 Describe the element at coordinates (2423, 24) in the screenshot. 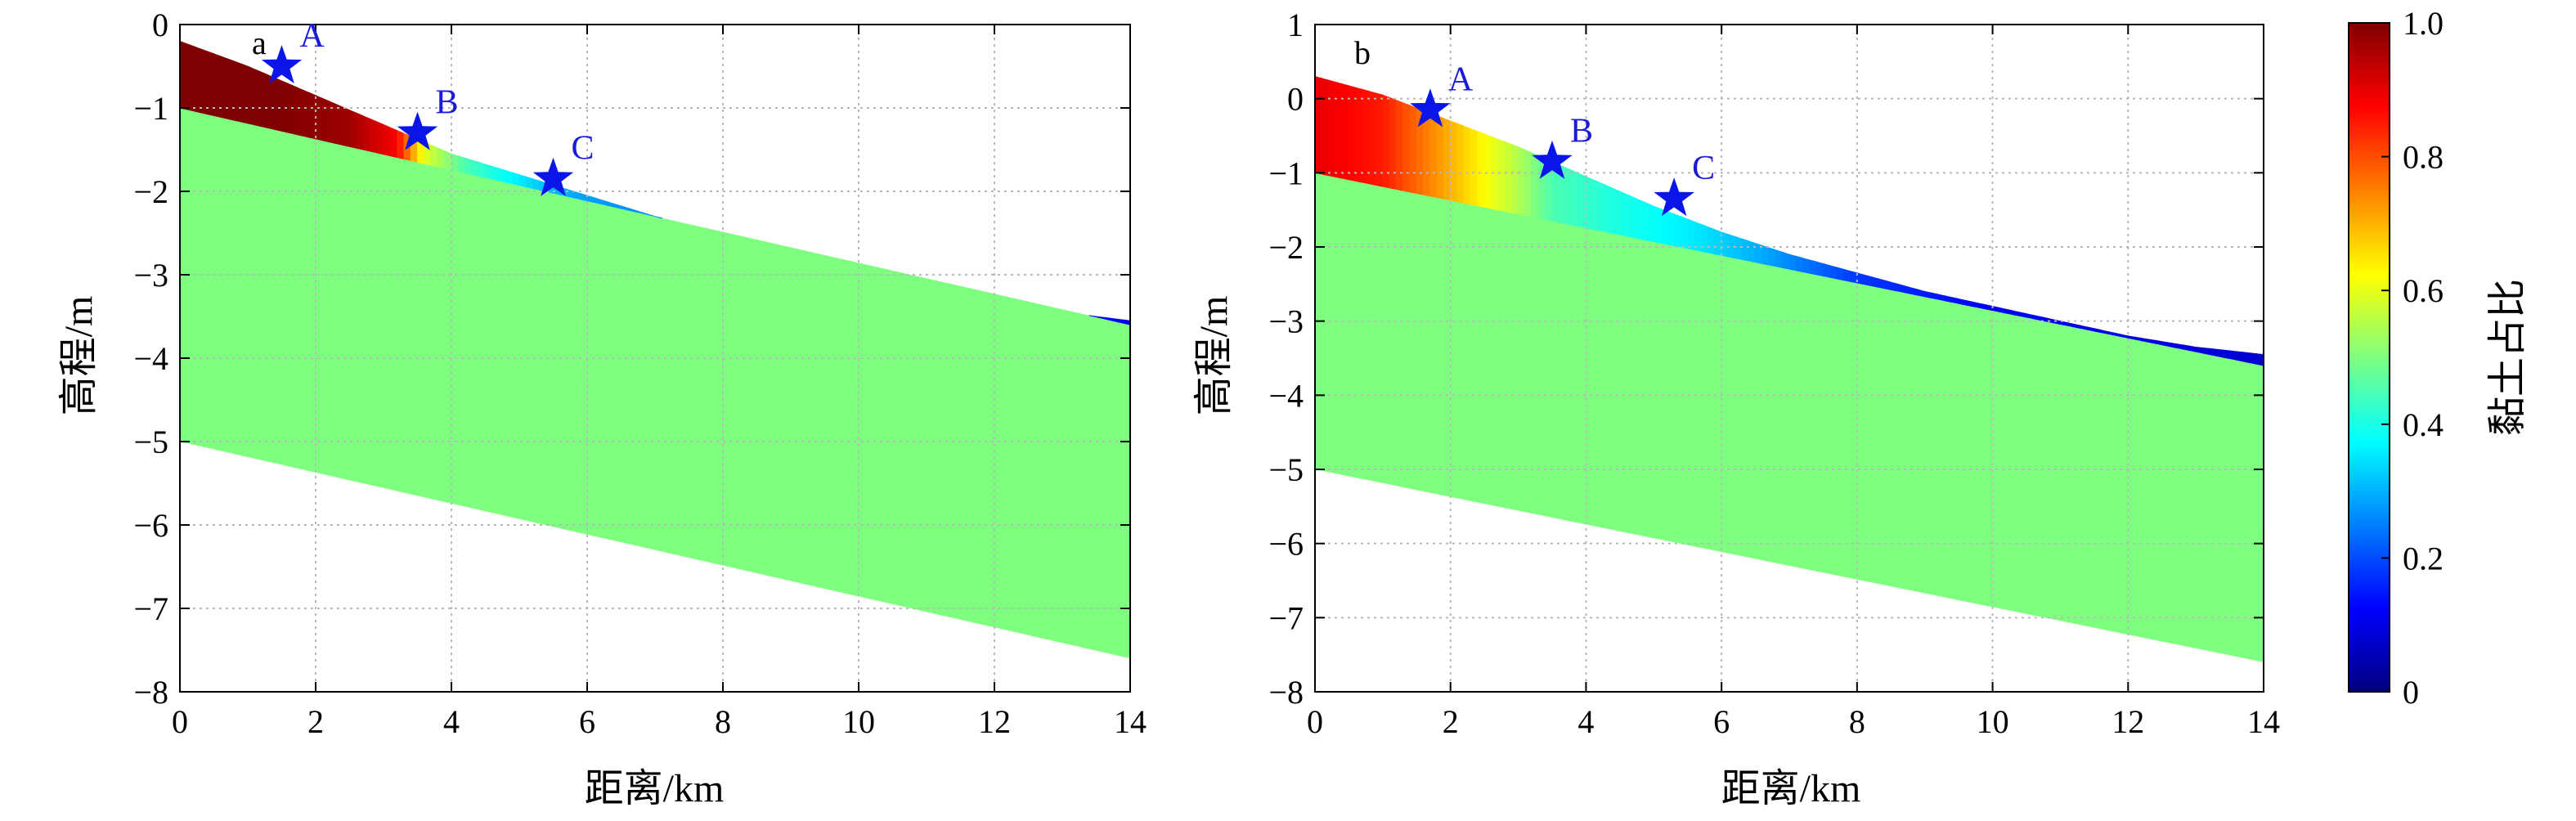

I see `colorbar-tick-label: 1.0` at that location.